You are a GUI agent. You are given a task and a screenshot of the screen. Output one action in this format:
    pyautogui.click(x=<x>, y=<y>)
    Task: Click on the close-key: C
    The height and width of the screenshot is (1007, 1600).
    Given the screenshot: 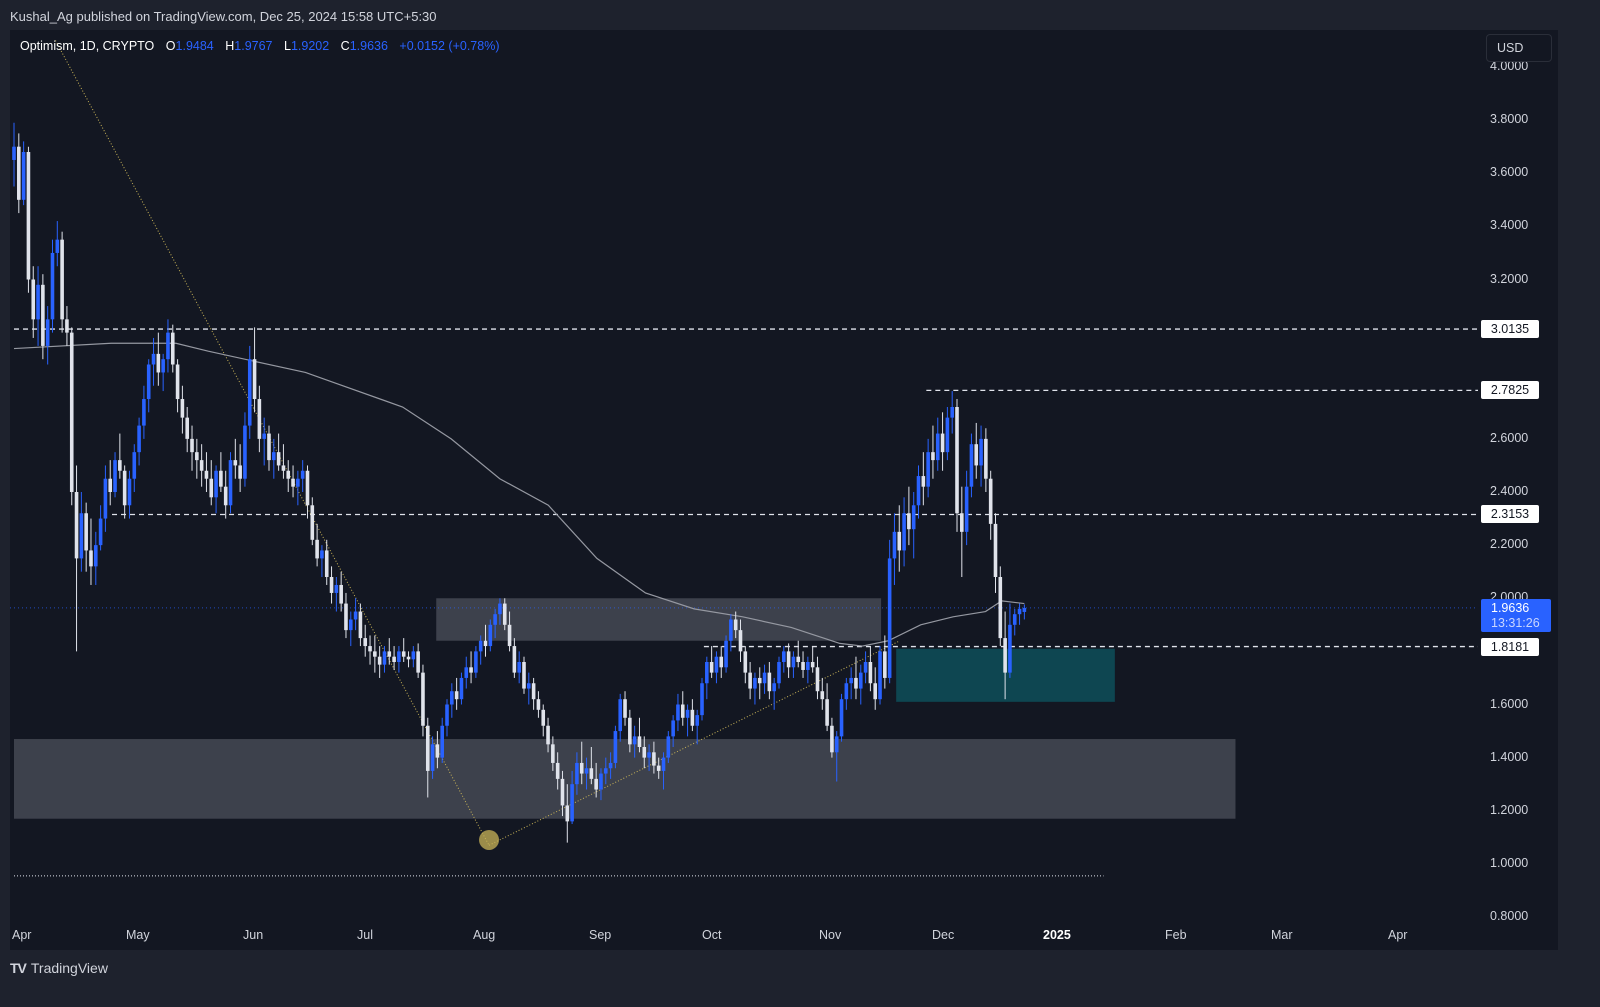 What is the action you would take?
    pyautogui.click(x=345, y=46)
    